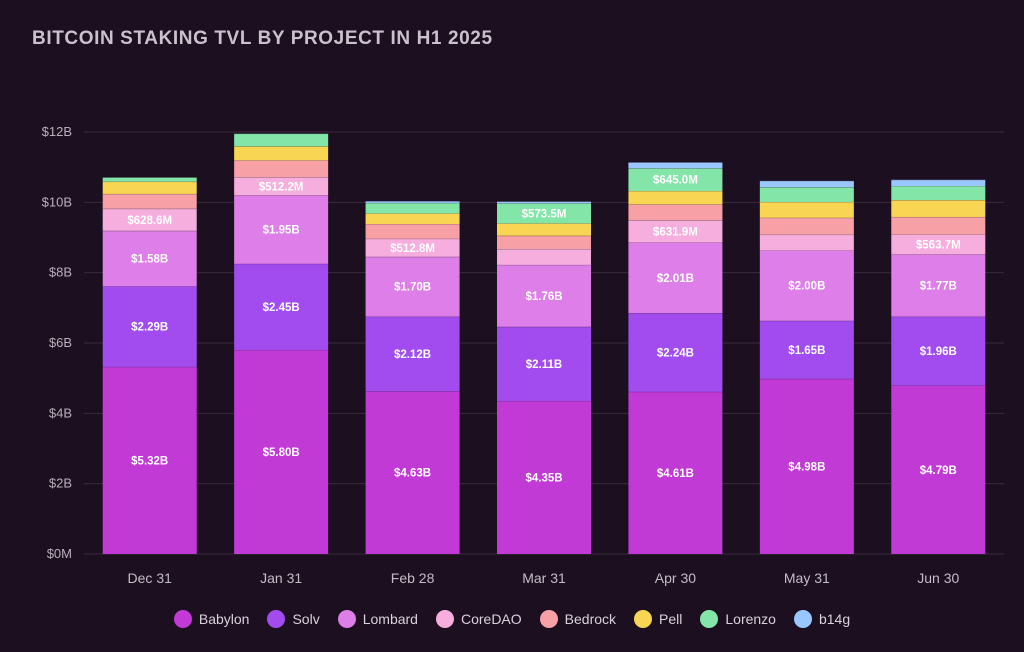  I want to click on x-tick-label: Jun 30, so click(938, 578).